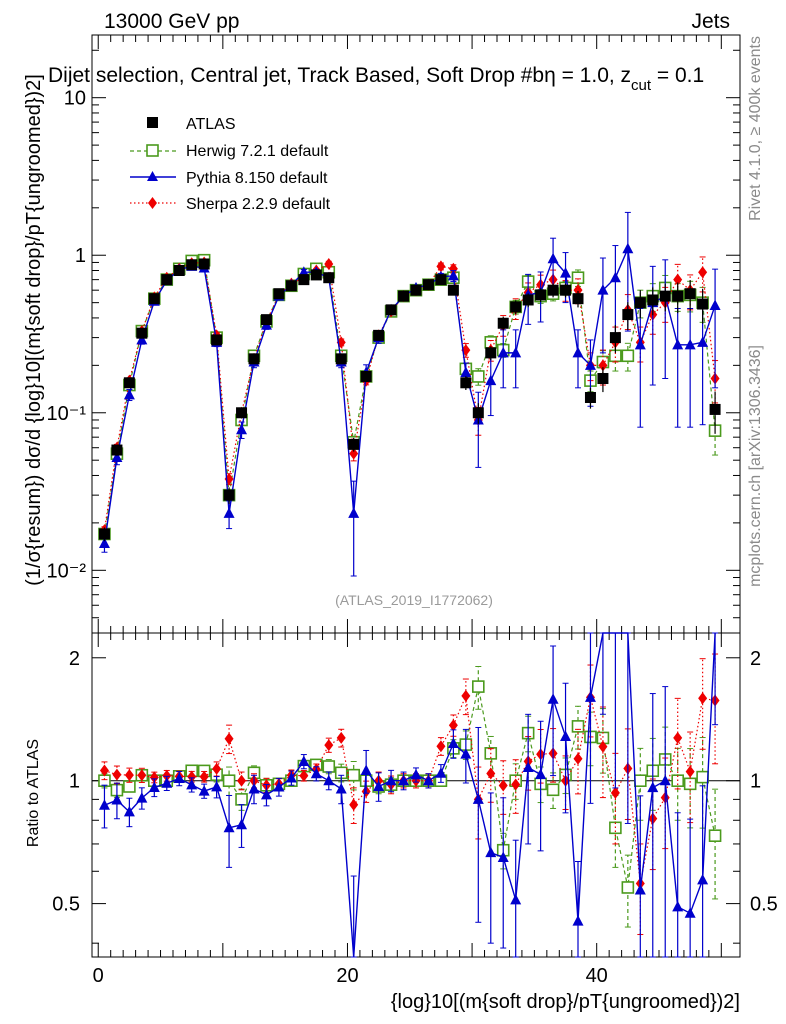  What do you see at coordinates (211, 124) in the screenshot?
I see `legend-label-atlas: ATLAS` at bounding box center [211, 124].